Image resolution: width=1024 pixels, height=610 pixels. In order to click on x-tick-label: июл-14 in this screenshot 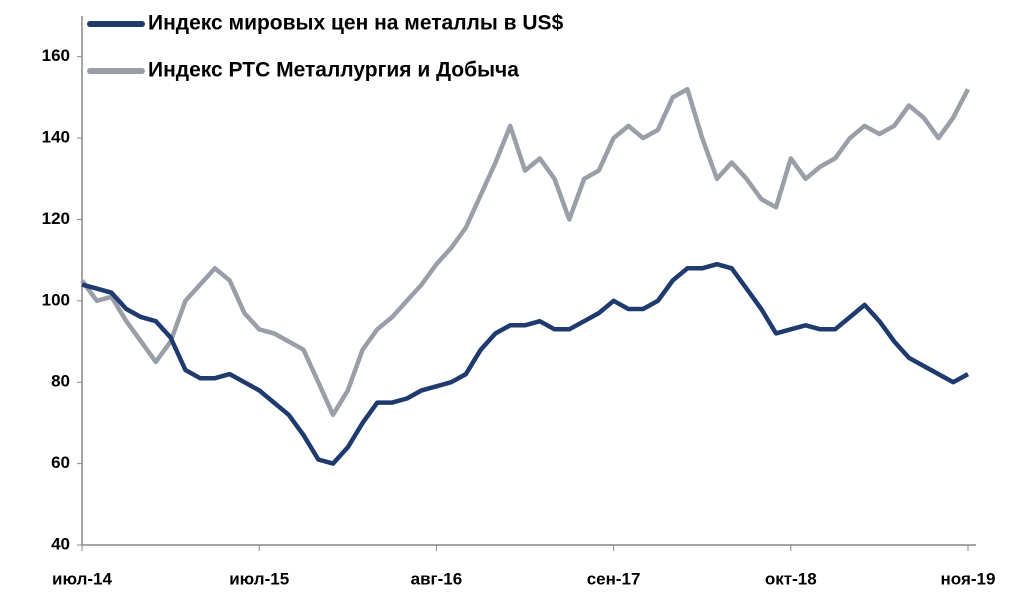, I will do `click(82, 578)`.